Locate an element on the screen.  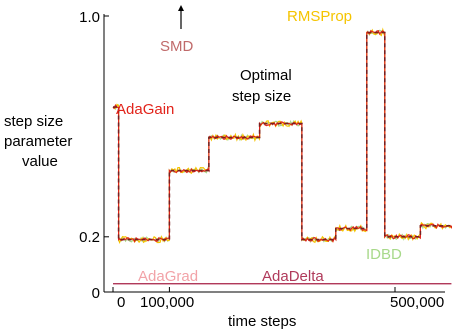
x-tick-label-3: 500,000 is located at coordinates (417, 302).